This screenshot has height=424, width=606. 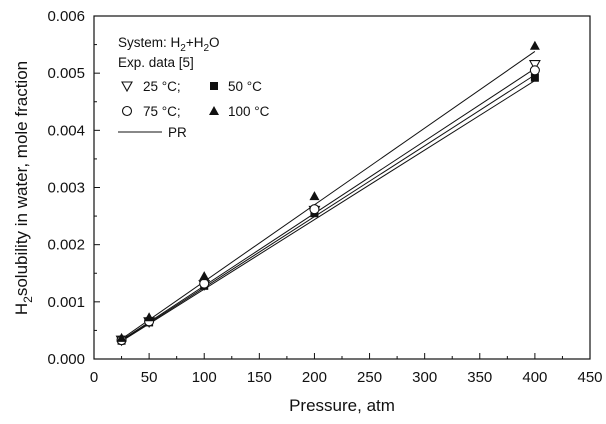 I want to click on x-axis-title: Pressure, atm, so click(x=342, y=405).